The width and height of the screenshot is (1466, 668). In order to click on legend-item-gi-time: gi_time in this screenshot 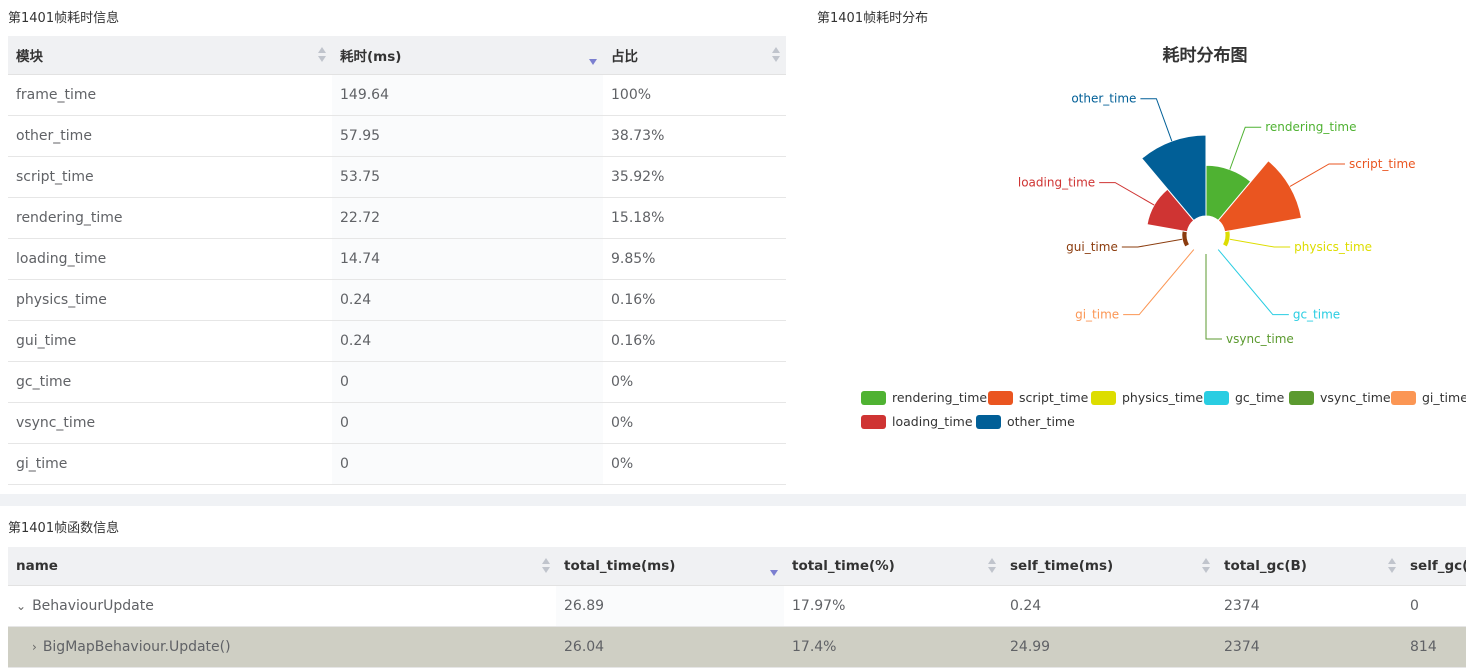, I will do `click(1428, 397)`.